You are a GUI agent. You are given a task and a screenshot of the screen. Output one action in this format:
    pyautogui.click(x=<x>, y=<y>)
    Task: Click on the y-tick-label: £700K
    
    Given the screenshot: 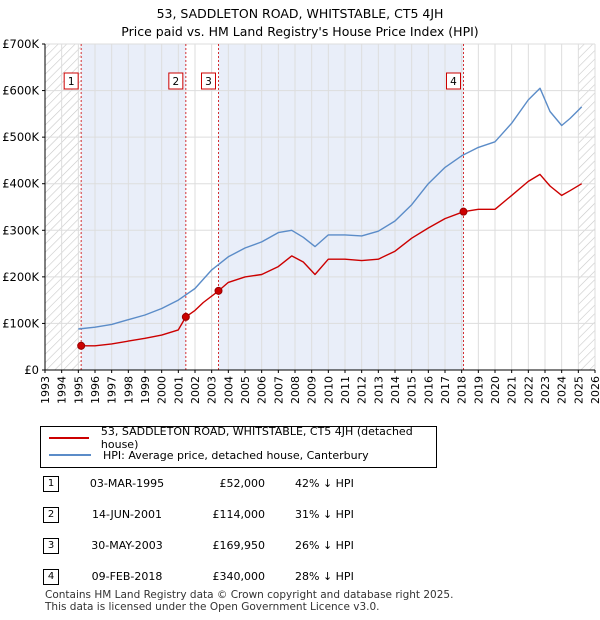 What is the action you would take?
    pyautogui.click(x=20, y=44)
    